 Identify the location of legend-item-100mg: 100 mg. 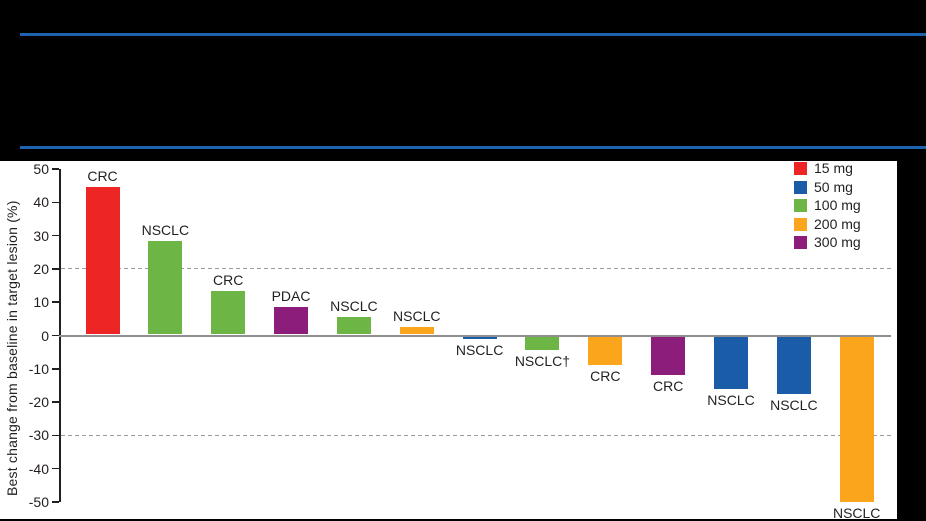
(827, 205).